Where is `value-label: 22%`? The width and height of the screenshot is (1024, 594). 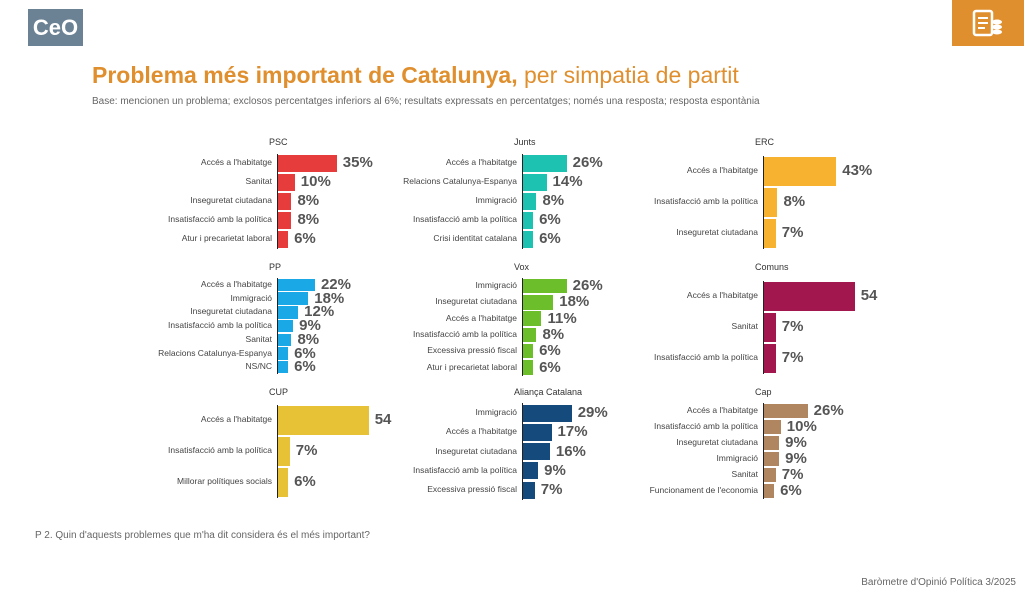 value-label: 22% is located at coordinates (335, 284).